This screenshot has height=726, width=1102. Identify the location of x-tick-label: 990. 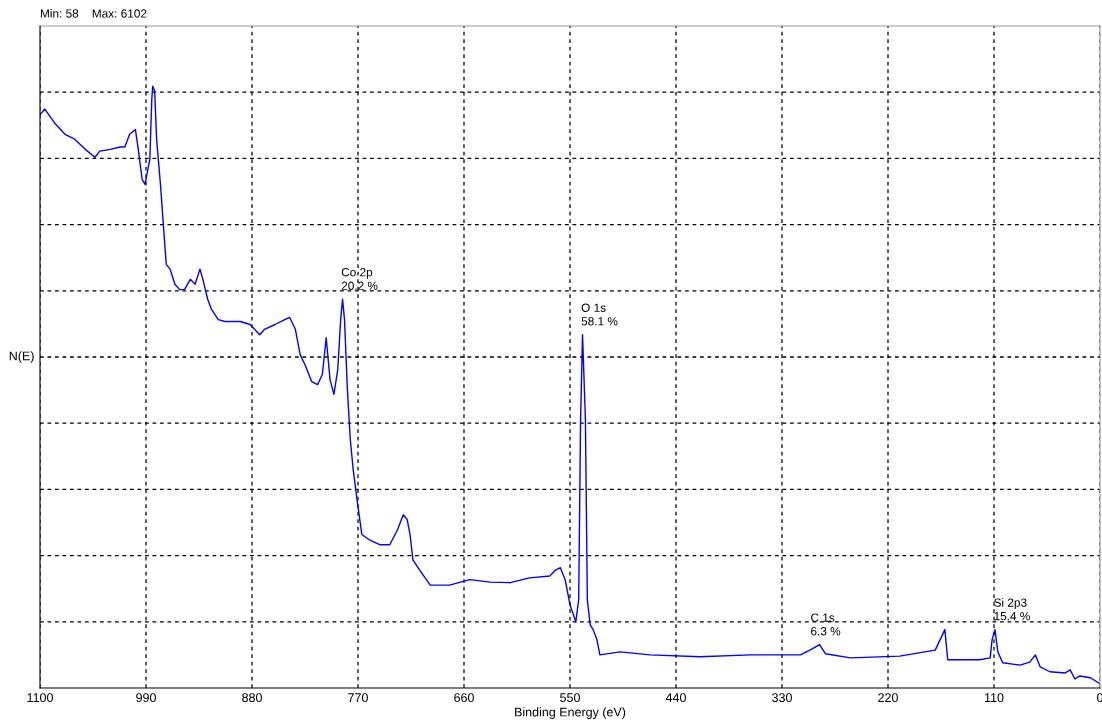
(146, 698).